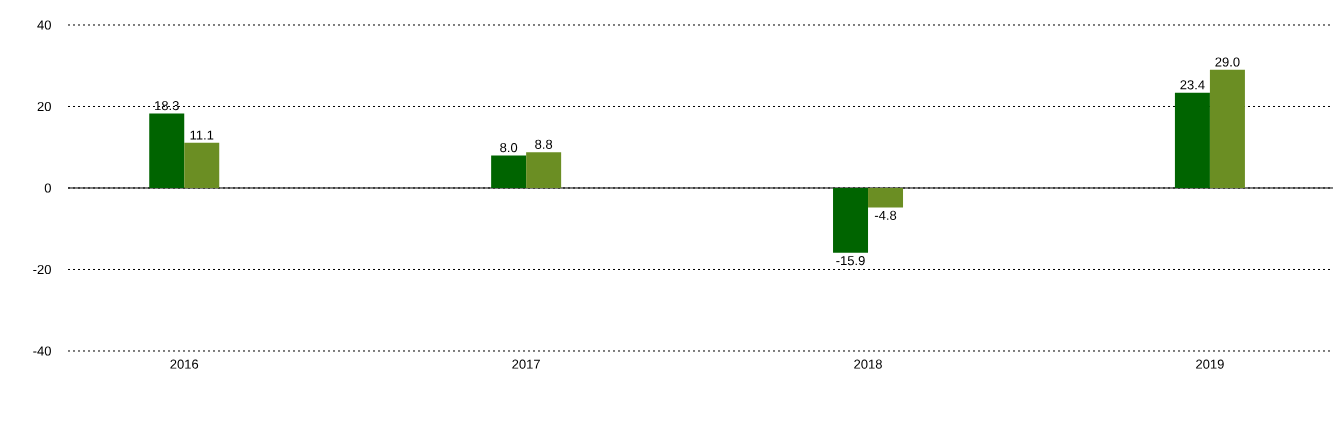  What do you see at coordinates (44, 106) in the screenshot?
I see `y-tick-label: 20` at bounding box center [44, 106].